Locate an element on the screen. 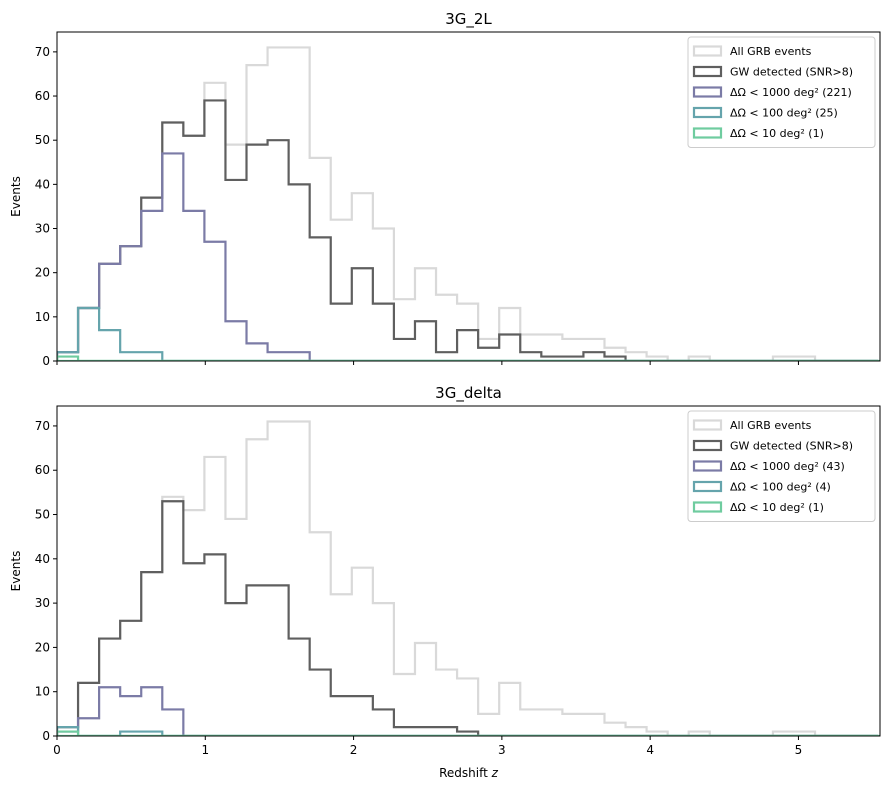 This screenshot has width=889, height=790. legend-label: ΔΩ < 1000 deg² (221) is located at coordinates (791, 92).